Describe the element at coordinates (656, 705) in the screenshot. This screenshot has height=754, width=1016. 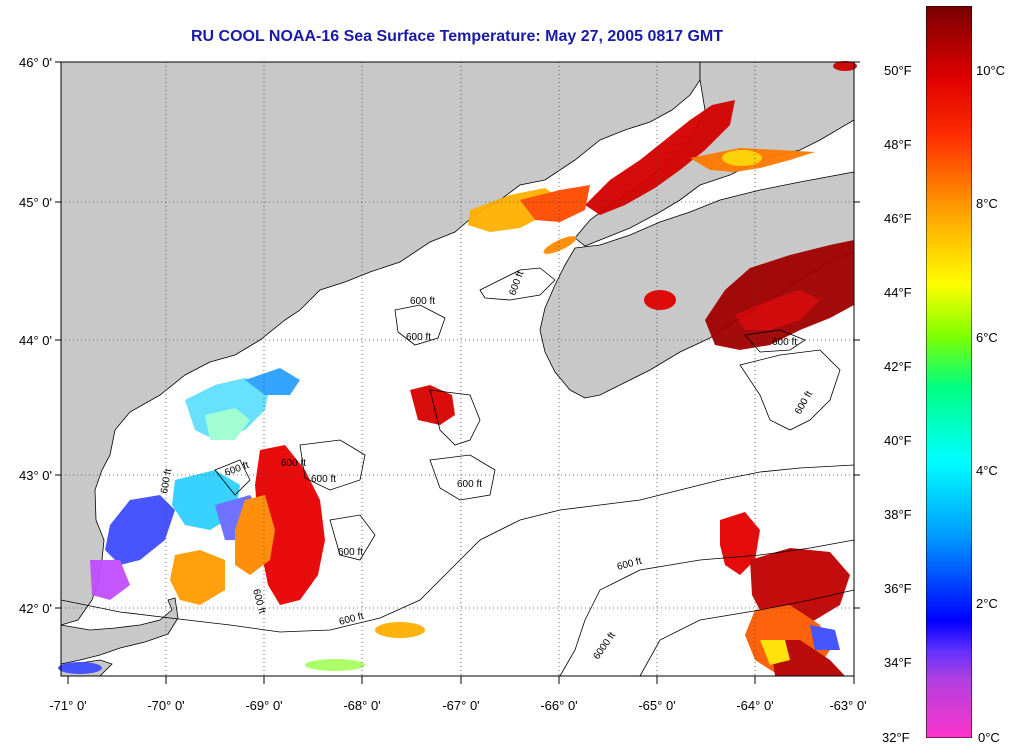
I see `lon-label: -65° 0'` at that location.